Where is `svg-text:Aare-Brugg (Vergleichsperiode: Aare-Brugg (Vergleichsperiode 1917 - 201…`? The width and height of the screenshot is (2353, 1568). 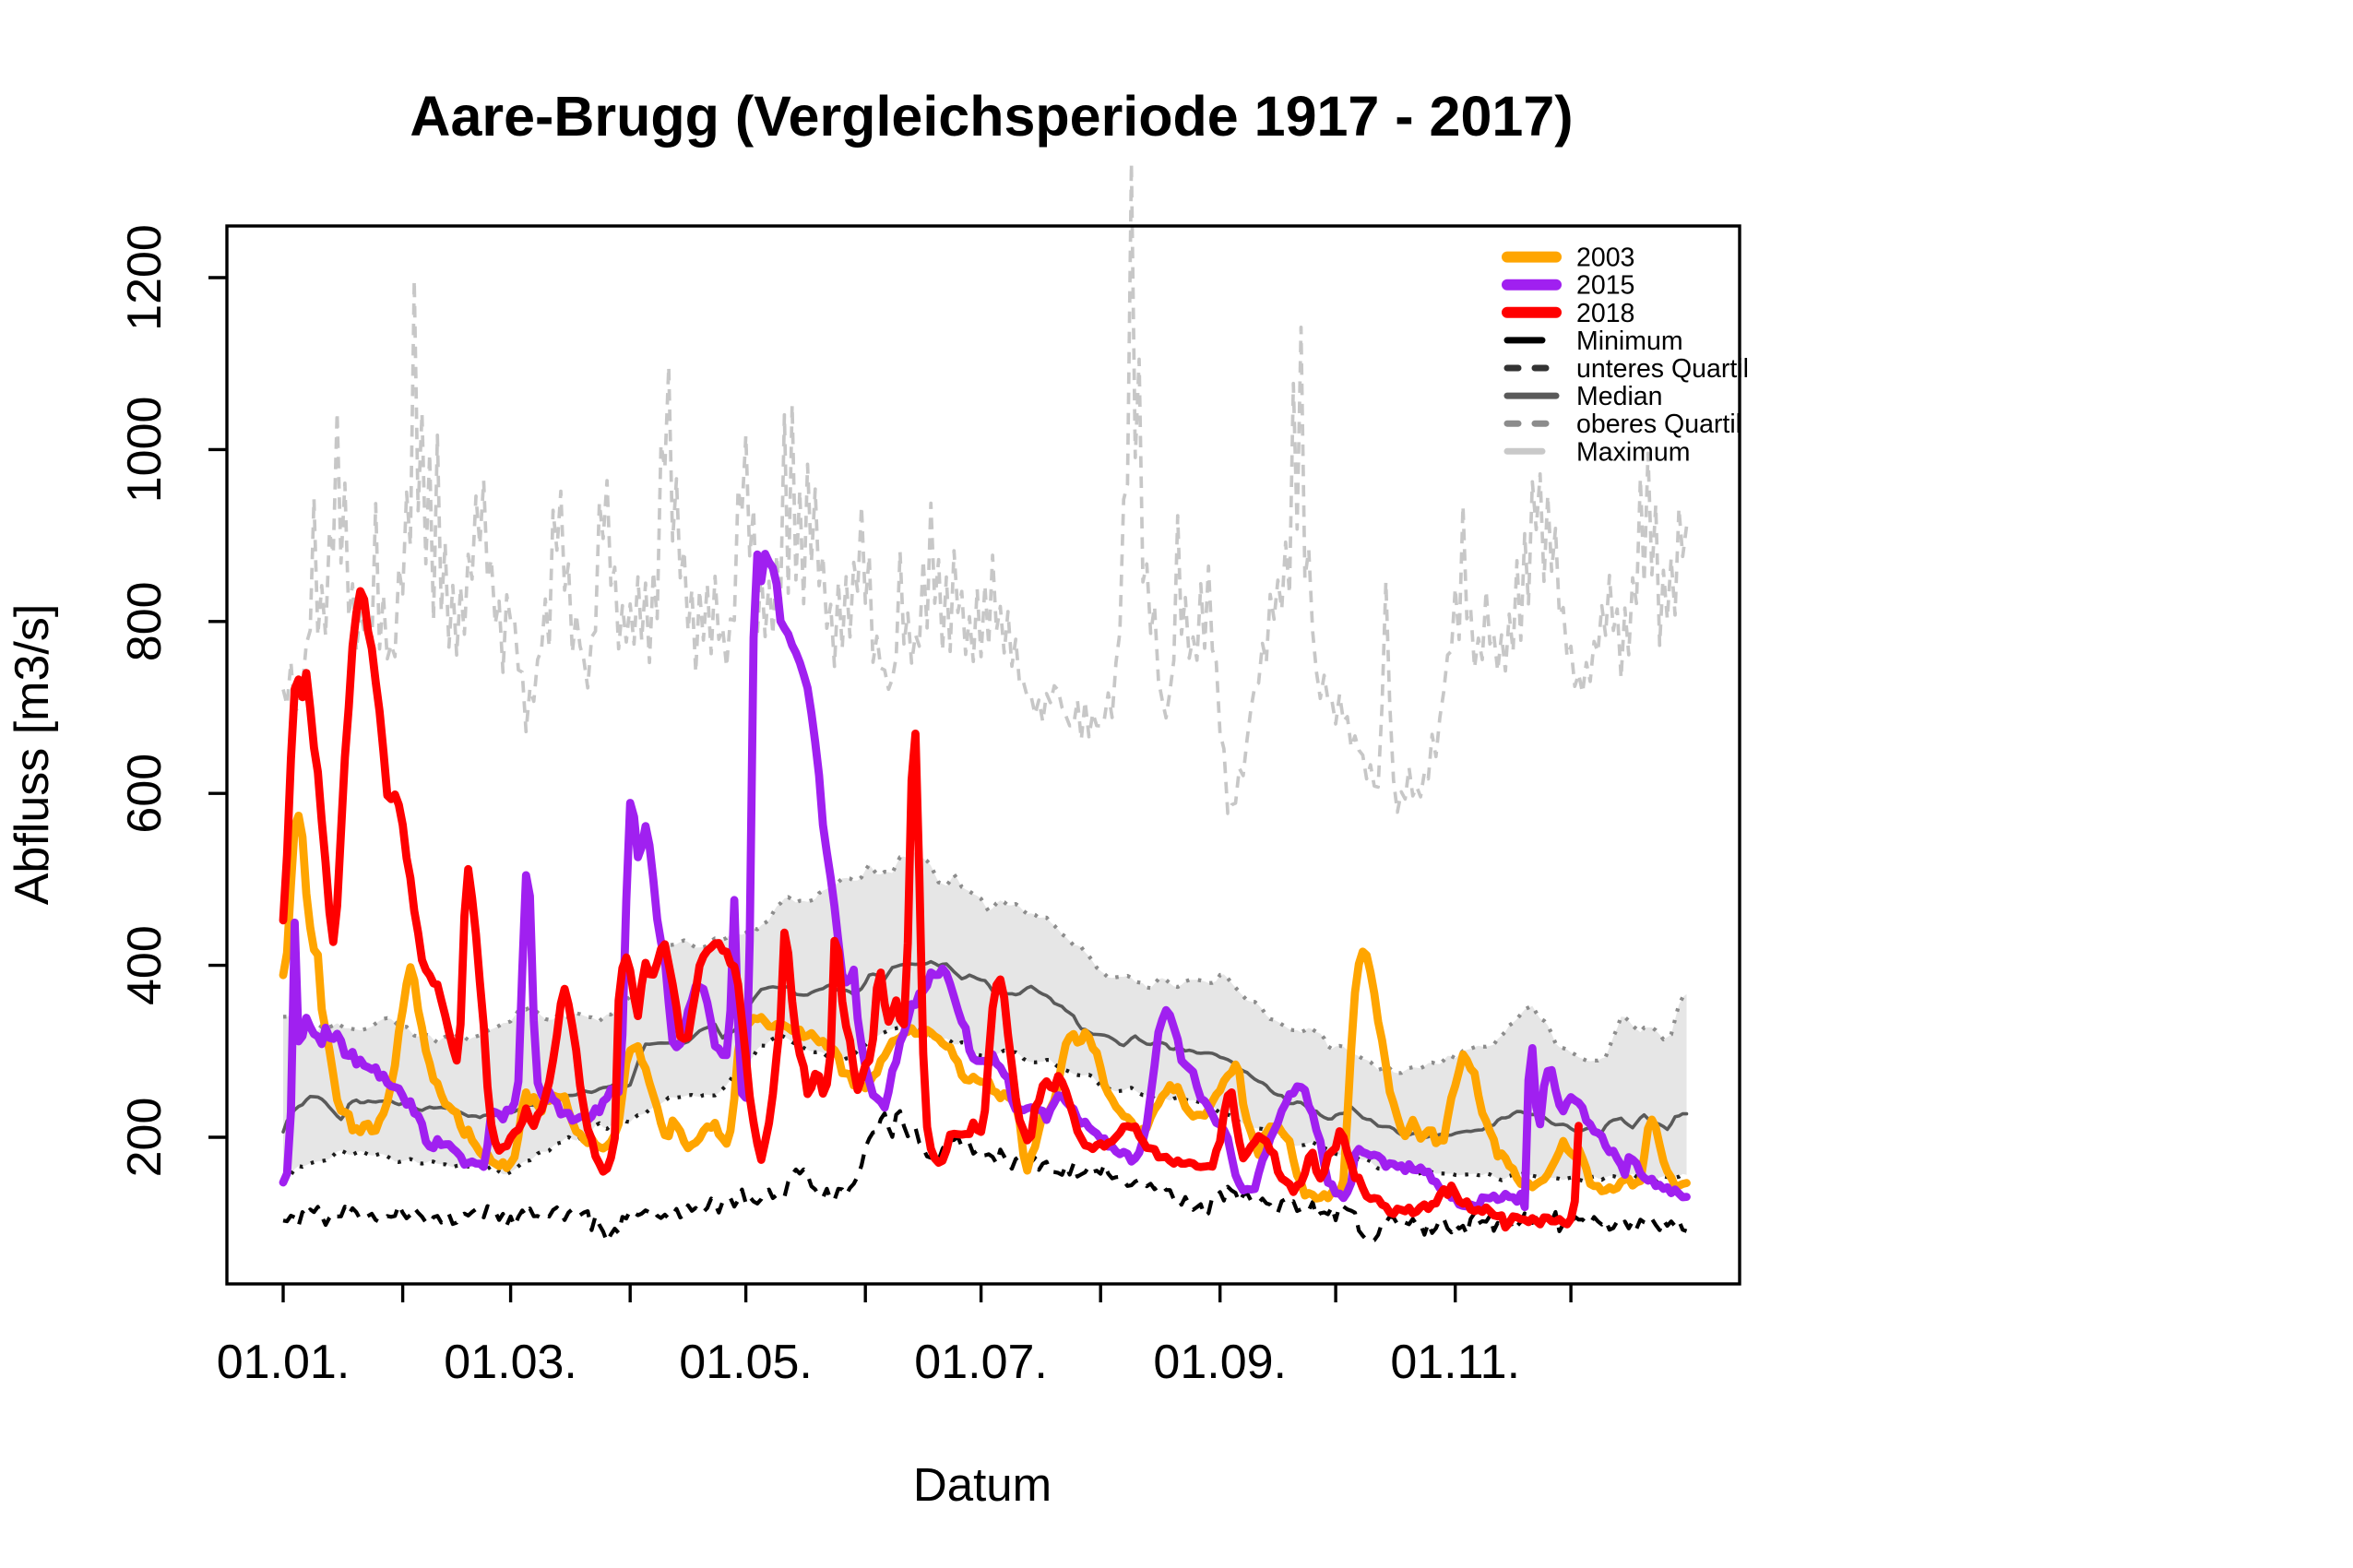 svg-text:Aare-Brugg (Vergleichsperiode: Aare-Brugg (Vergleichsperiode 1917 - 201… is located at coordinates (991, 116).